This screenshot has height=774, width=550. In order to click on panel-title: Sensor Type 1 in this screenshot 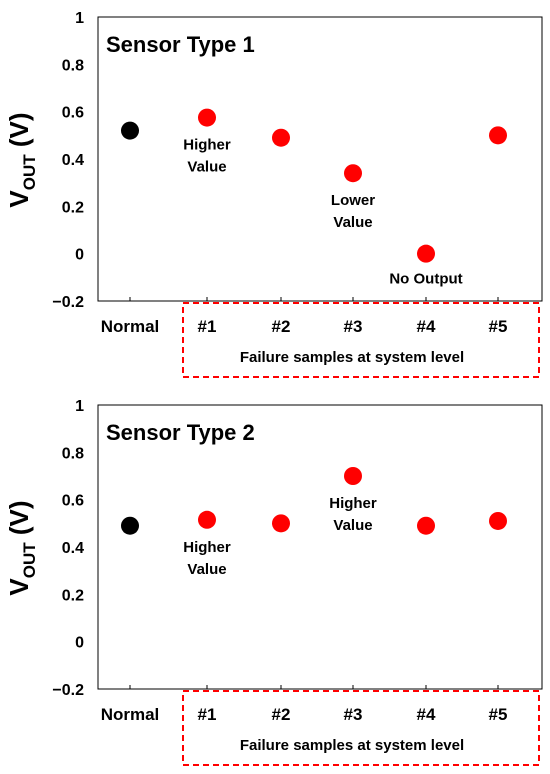, I will do `click(180, 44)`.